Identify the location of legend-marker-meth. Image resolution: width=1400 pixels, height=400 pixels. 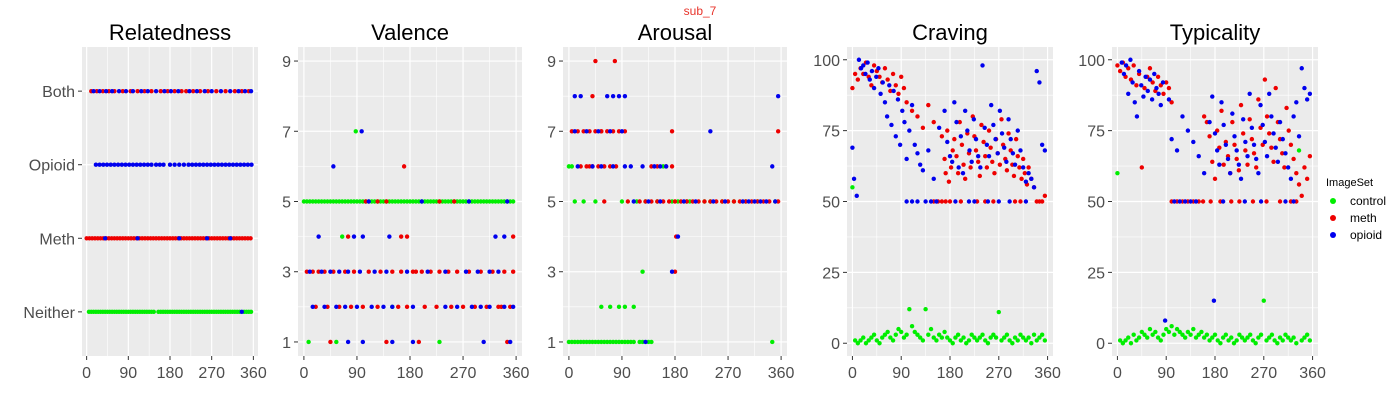
(1333, 218).